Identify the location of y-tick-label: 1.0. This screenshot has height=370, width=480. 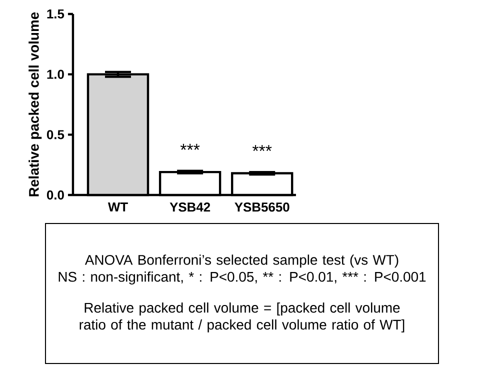
(55, 74).